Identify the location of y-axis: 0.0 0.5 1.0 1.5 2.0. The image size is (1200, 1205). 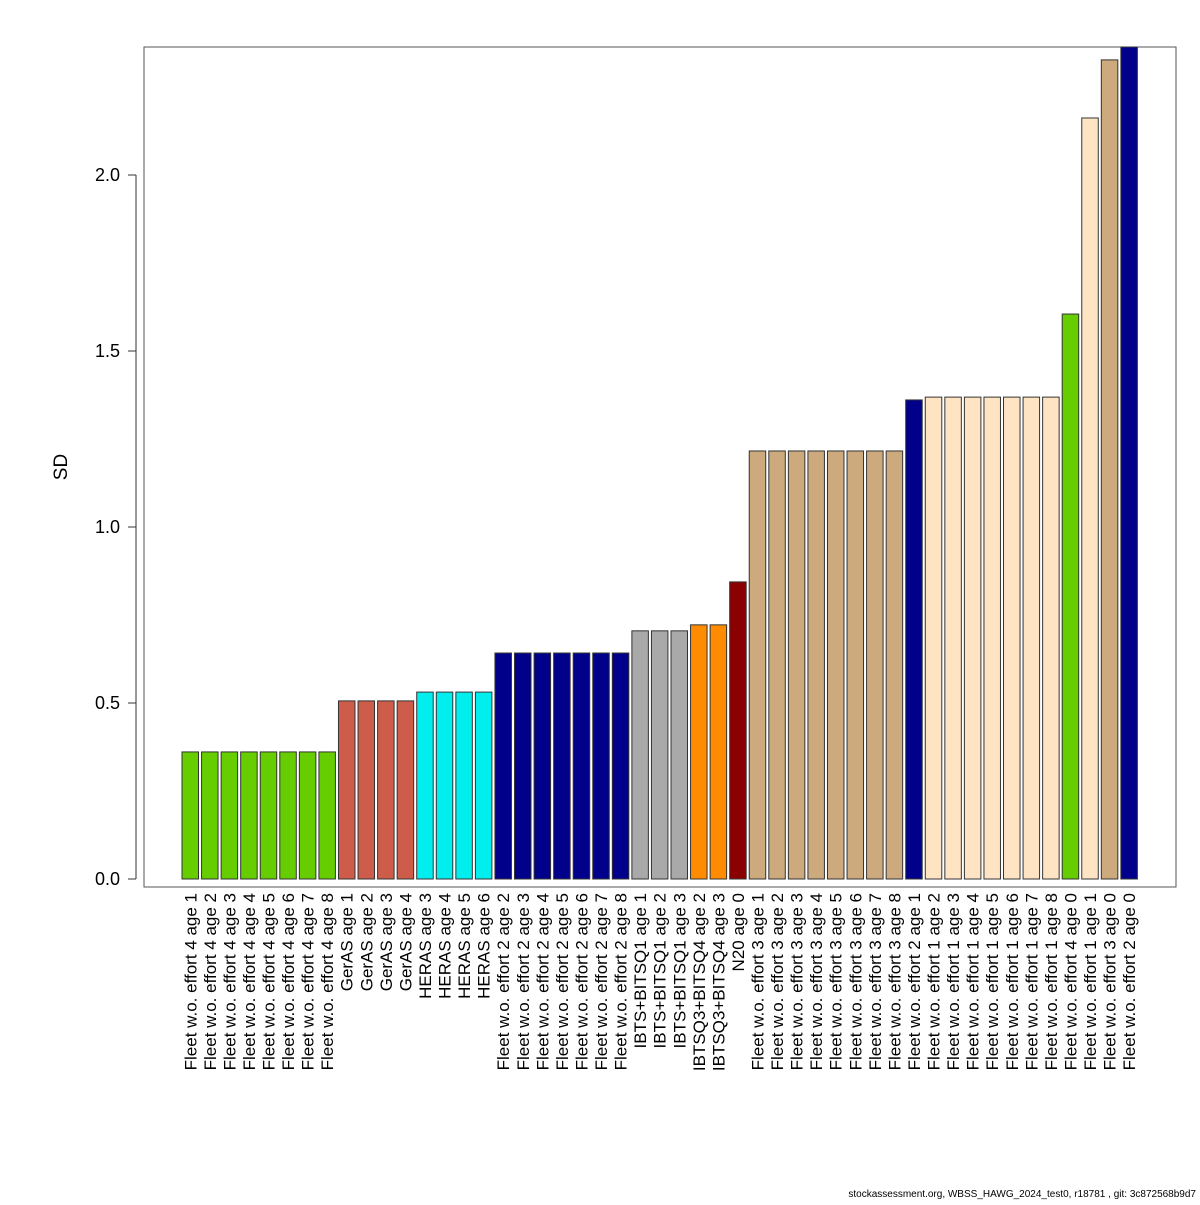
(116, 527).